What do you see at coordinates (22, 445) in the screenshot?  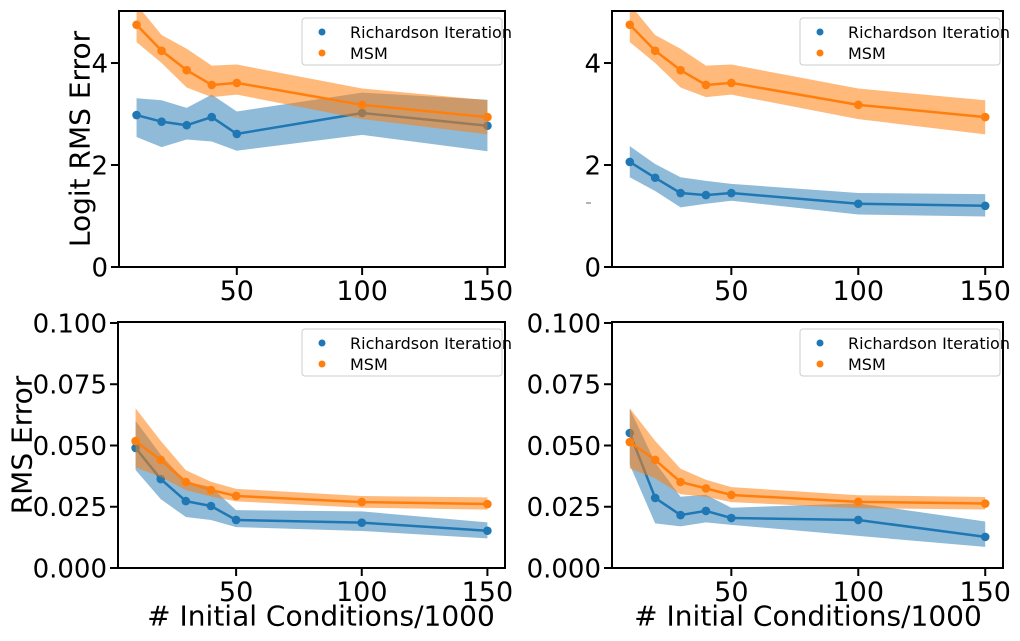 I see `y-axis-label-bottom-left: RMS Error` at bounding box center [22, 445].